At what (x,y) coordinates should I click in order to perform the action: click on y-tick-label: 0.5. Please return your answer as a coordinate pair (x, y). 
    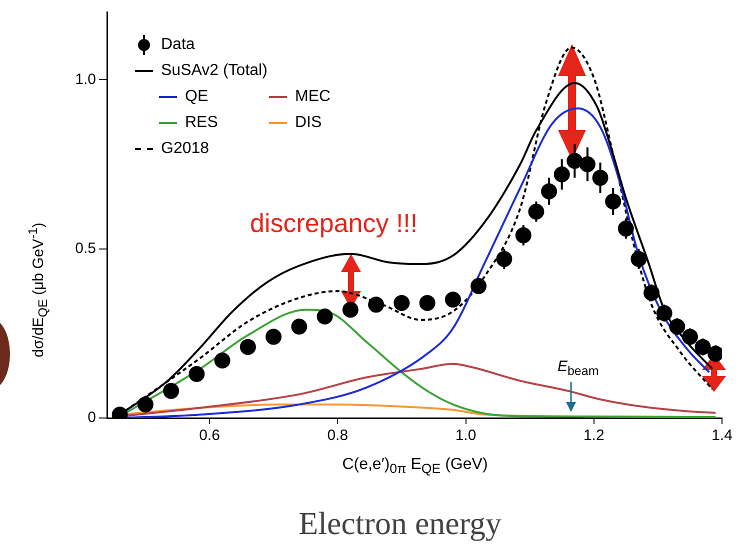
    Looking at the image, I should click on (85, 248).